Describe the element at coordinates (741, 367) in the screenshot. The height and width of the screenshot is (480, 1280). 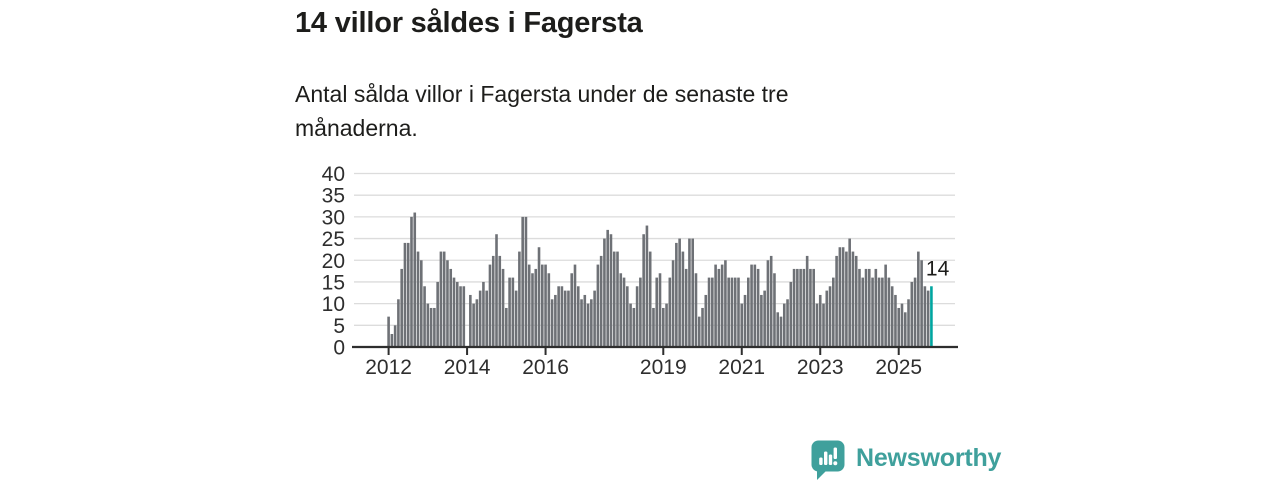
I see `svg-text: 2021` at that location.